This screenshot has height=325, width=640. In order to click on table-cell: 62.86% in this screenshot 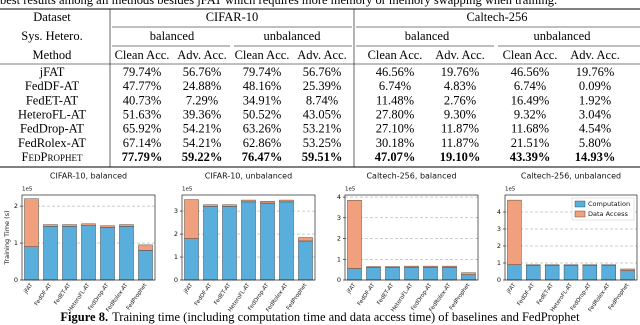, I will do `click(262, 143)`.